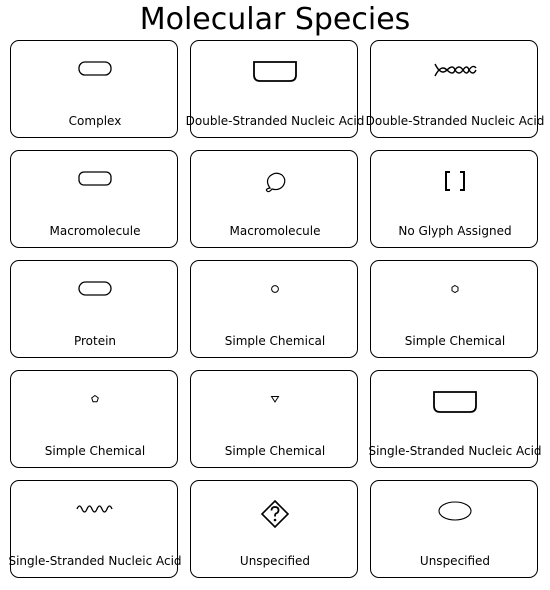  Describe the element at coordinates (275, 19) in the screenshot. I see `page-title: Molecular Species` at that location.